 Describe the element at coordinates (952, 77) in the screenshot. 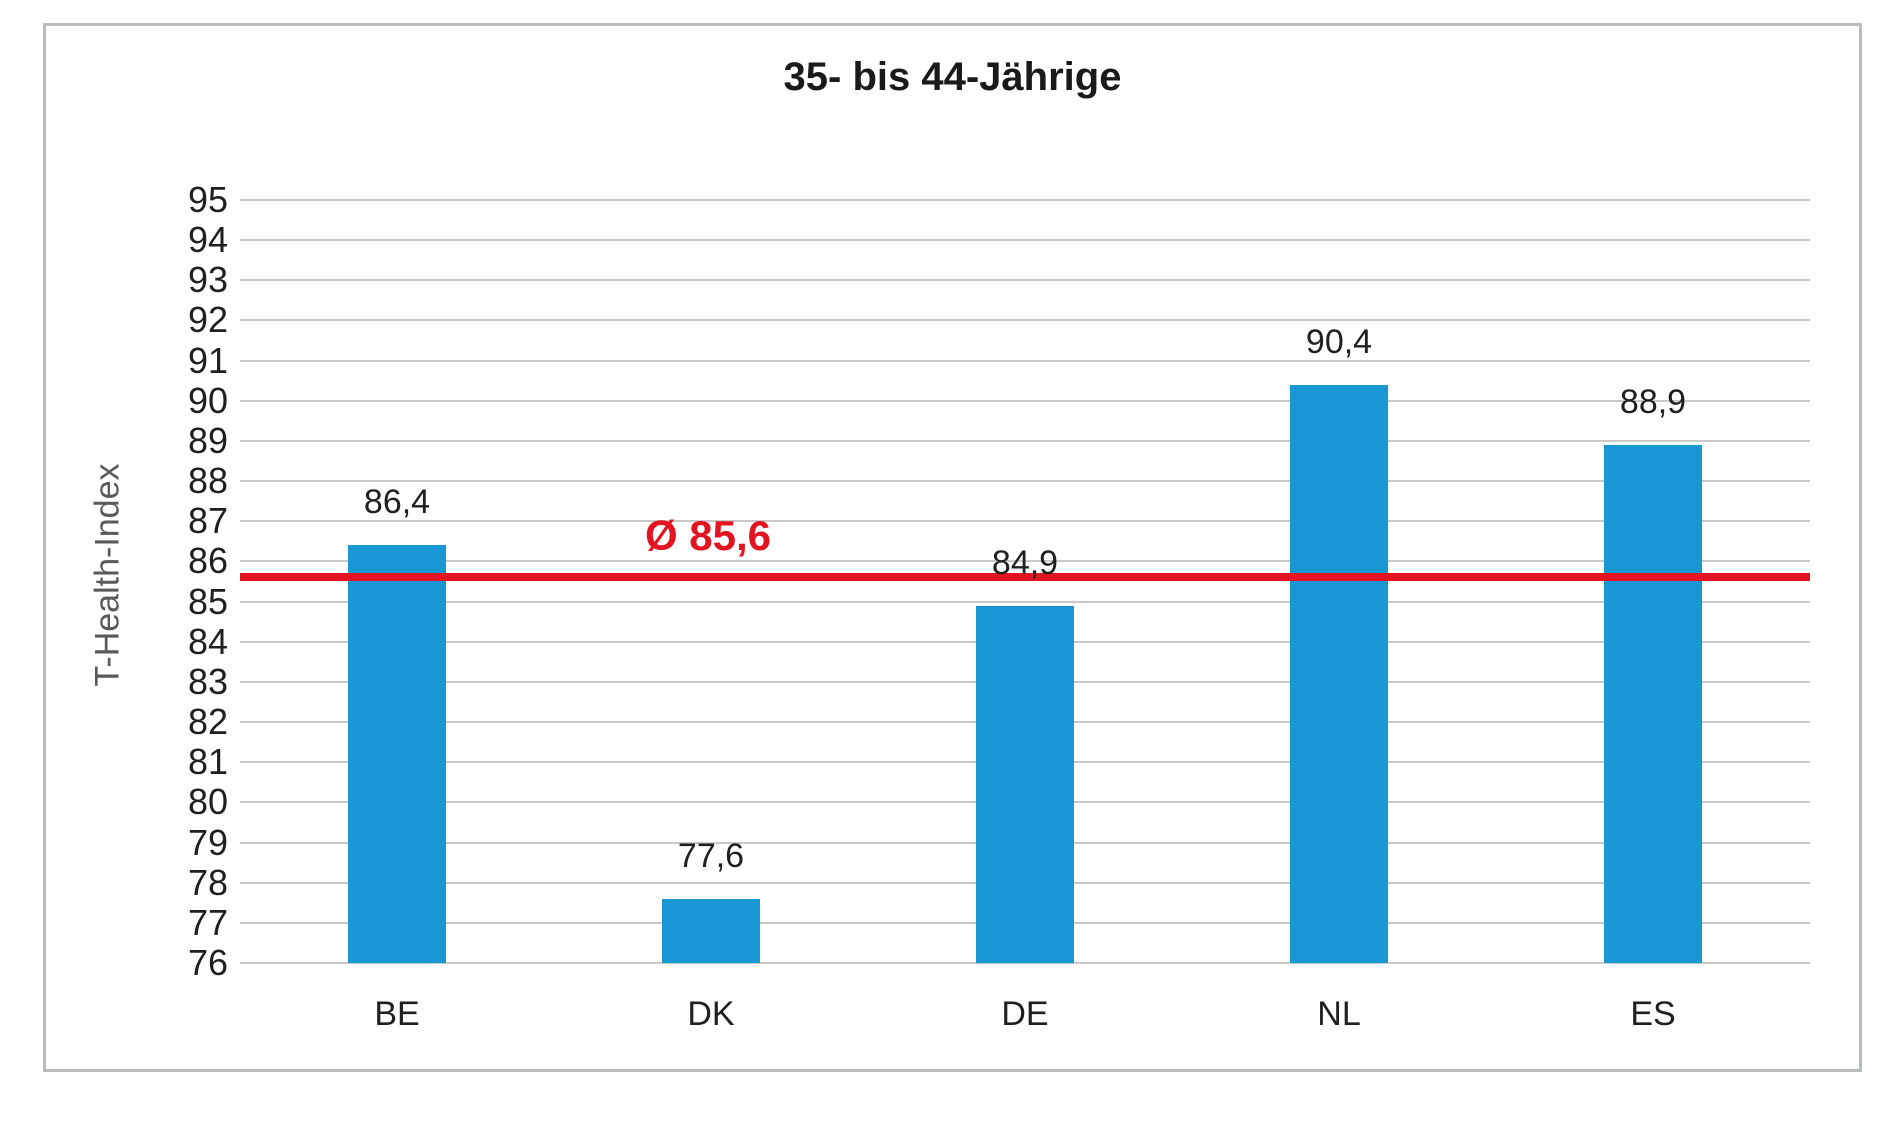

I see `chart-title: 35- bis 44-Jährige` at that location.